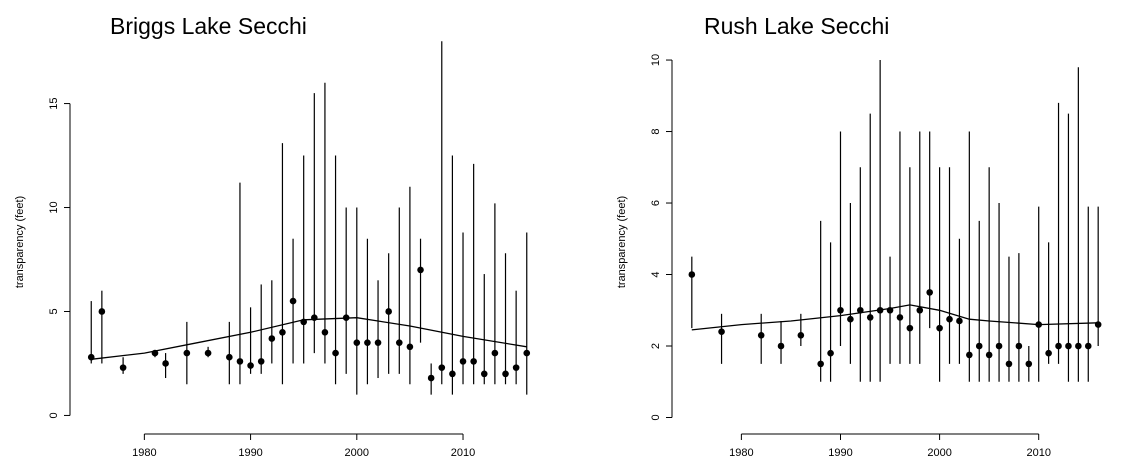  I want to click on y-tick-label: 4, so click(656, 274).